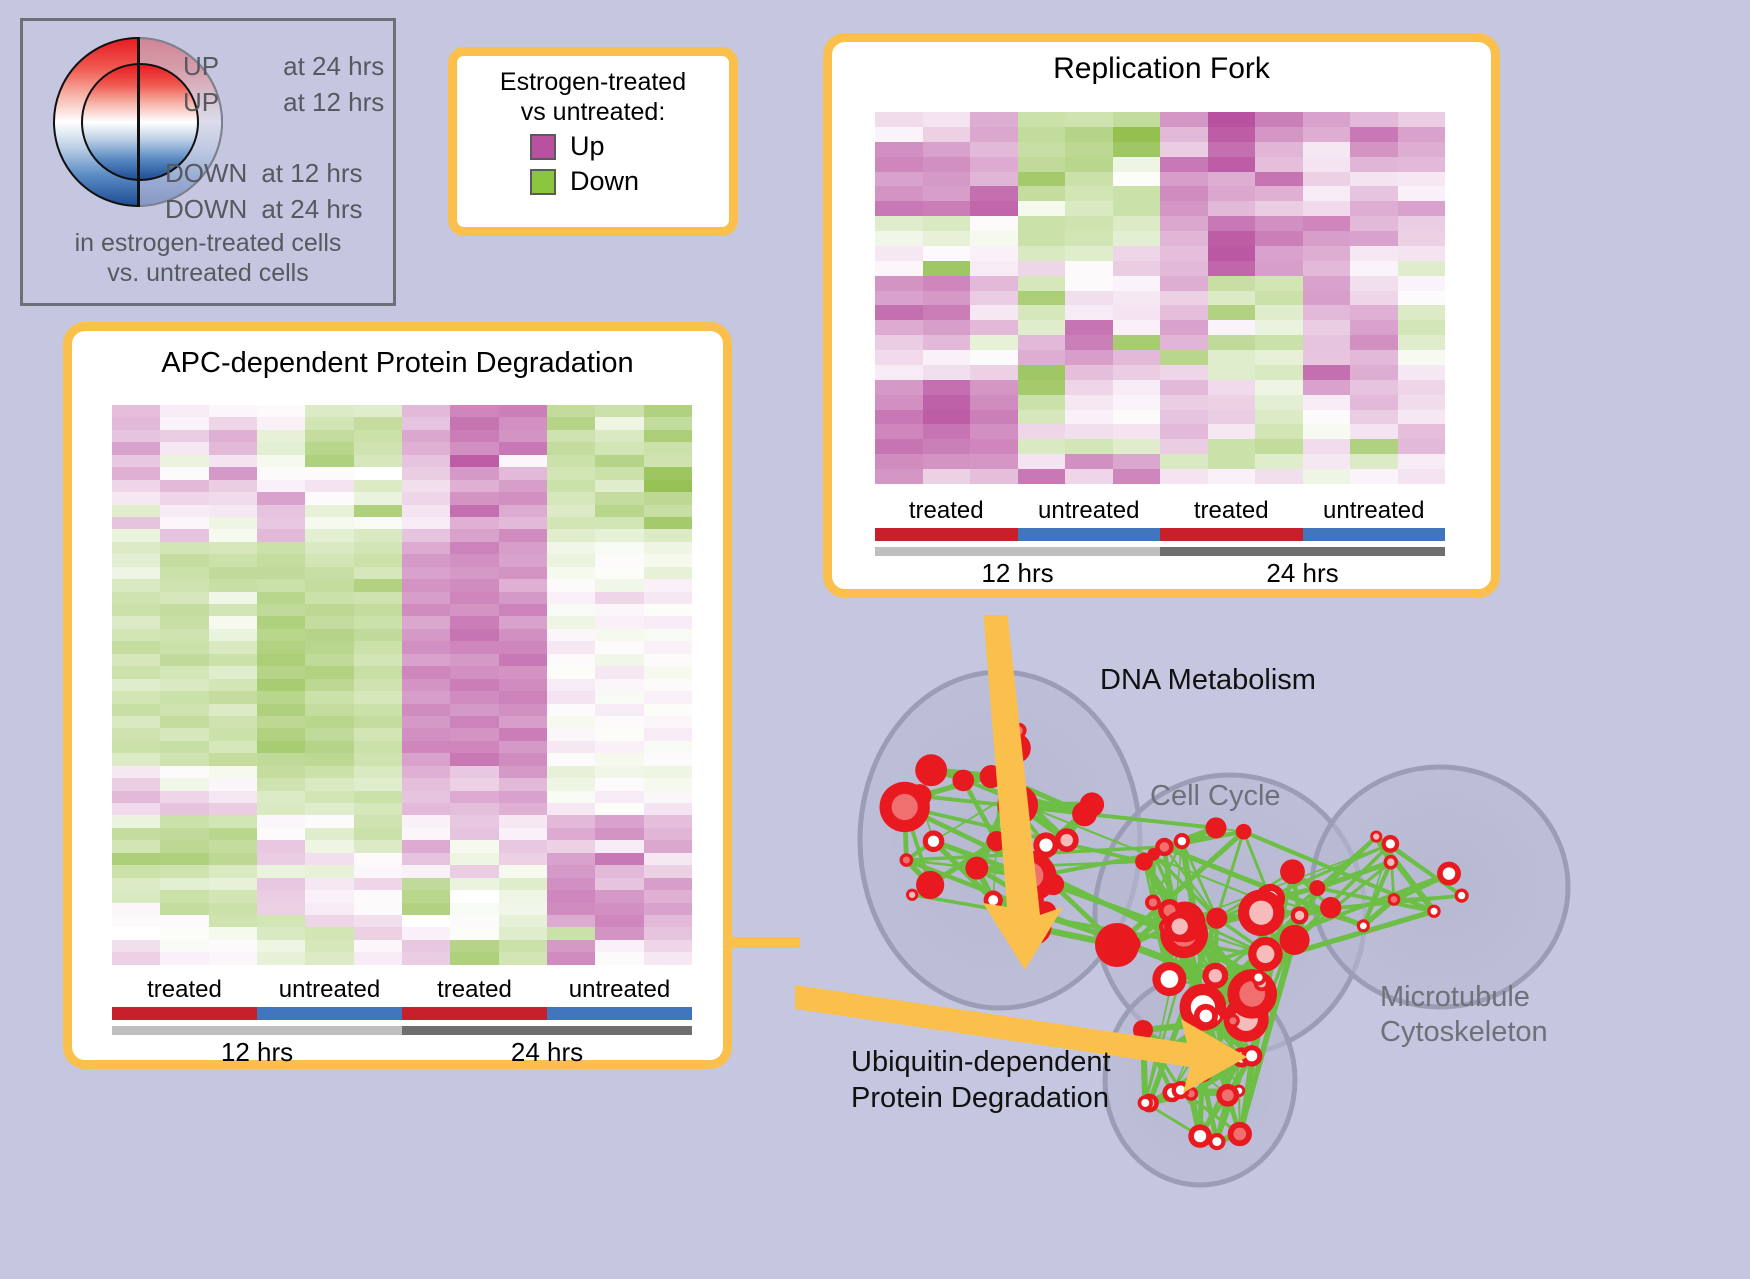 The width and height of the screenshot is (1750, 1279). Describe the element at coordinates (283, 102) in the screenshot. I see `key-row-up-12: UP at 12 hrs` at that location.